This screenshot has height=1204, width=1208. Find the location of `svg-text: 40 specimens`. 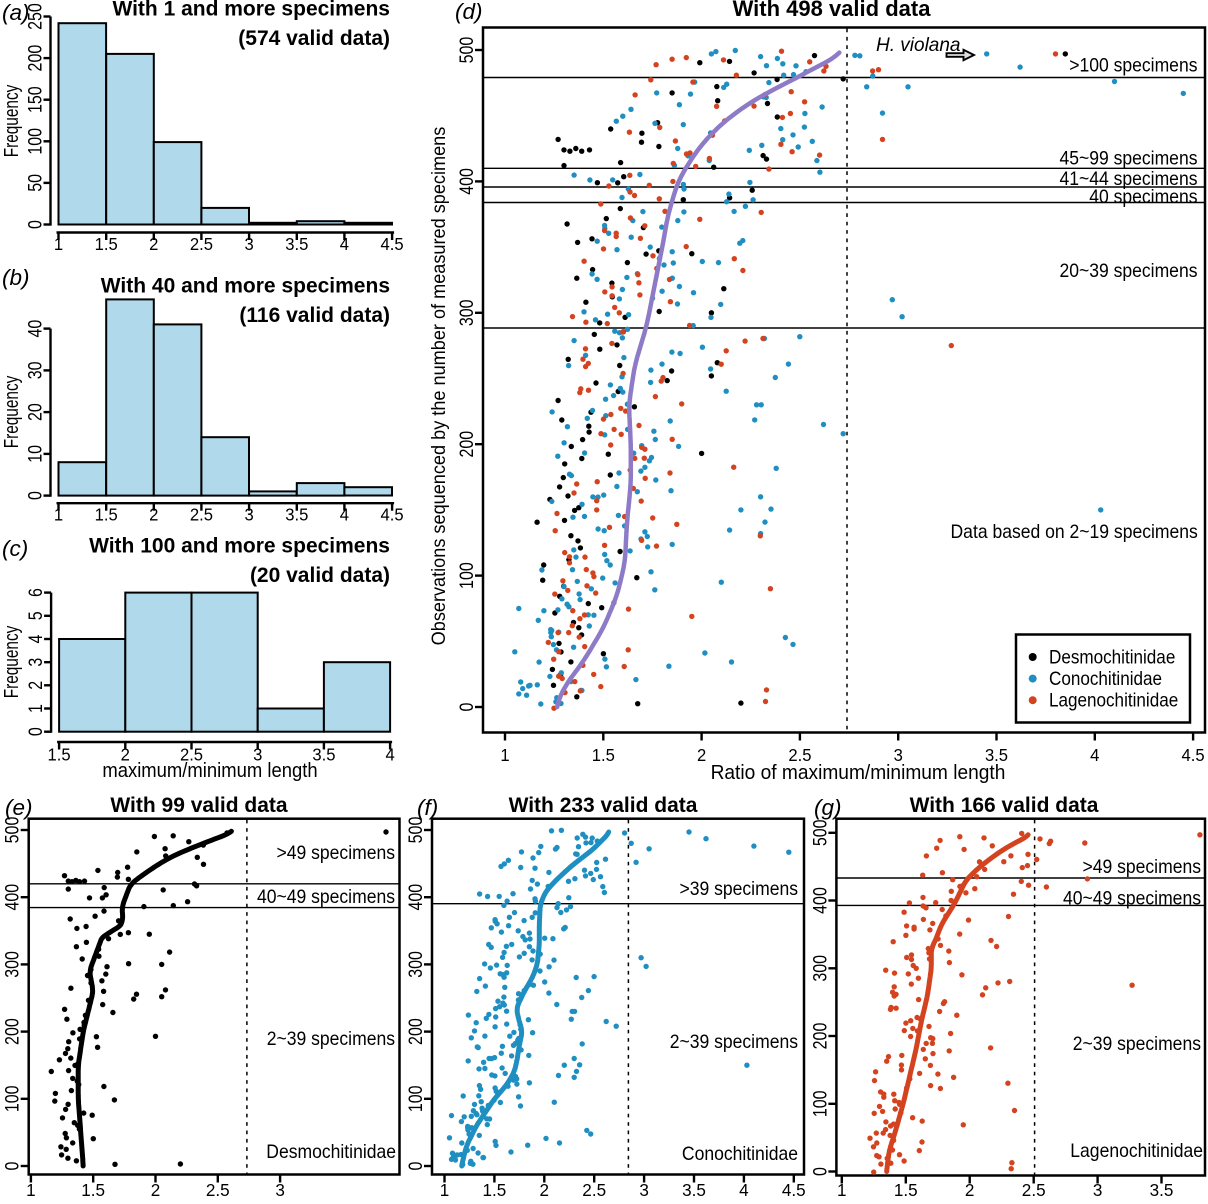

svg-text: 40 specimens is located at coordinates (1143, 196).